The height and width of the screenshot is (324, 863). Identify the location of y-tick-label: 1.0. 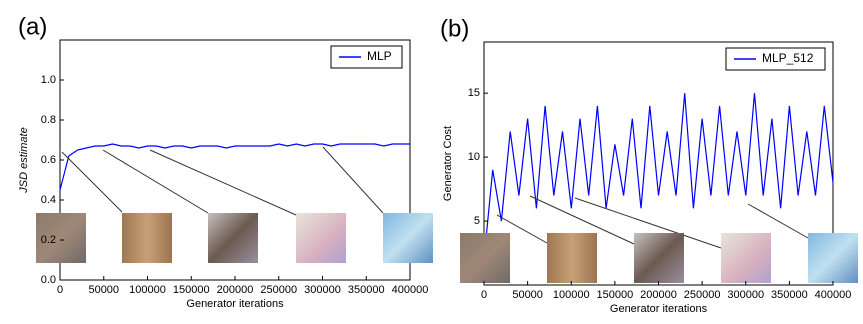
(48, 80).